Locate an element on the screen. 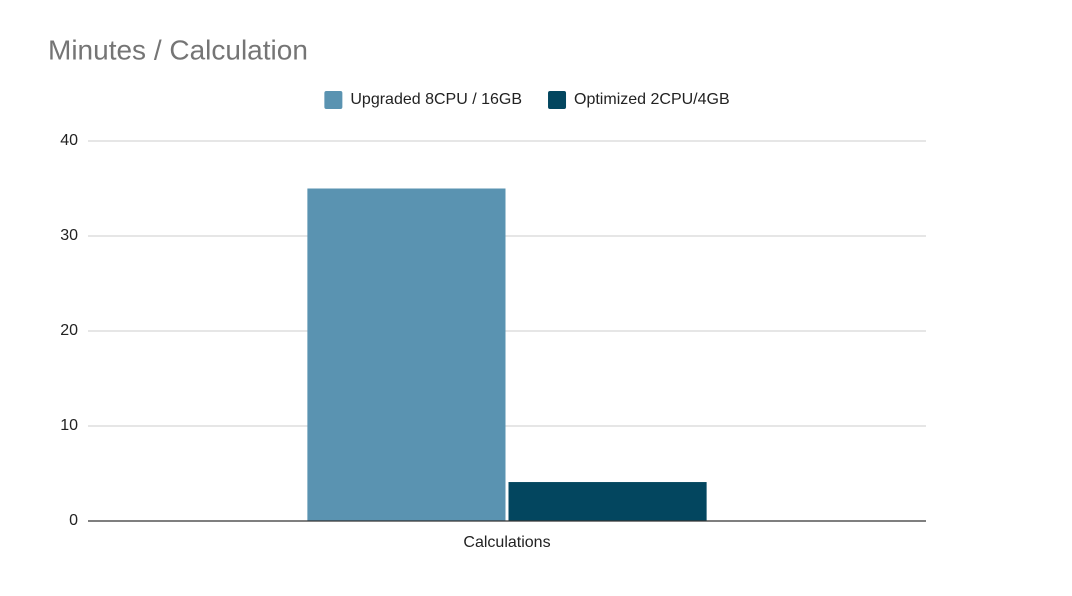 Image resolution: width=1072 pixels, height=596 pixels. y-tick-label: 10 is located at coordinates (69, 425).